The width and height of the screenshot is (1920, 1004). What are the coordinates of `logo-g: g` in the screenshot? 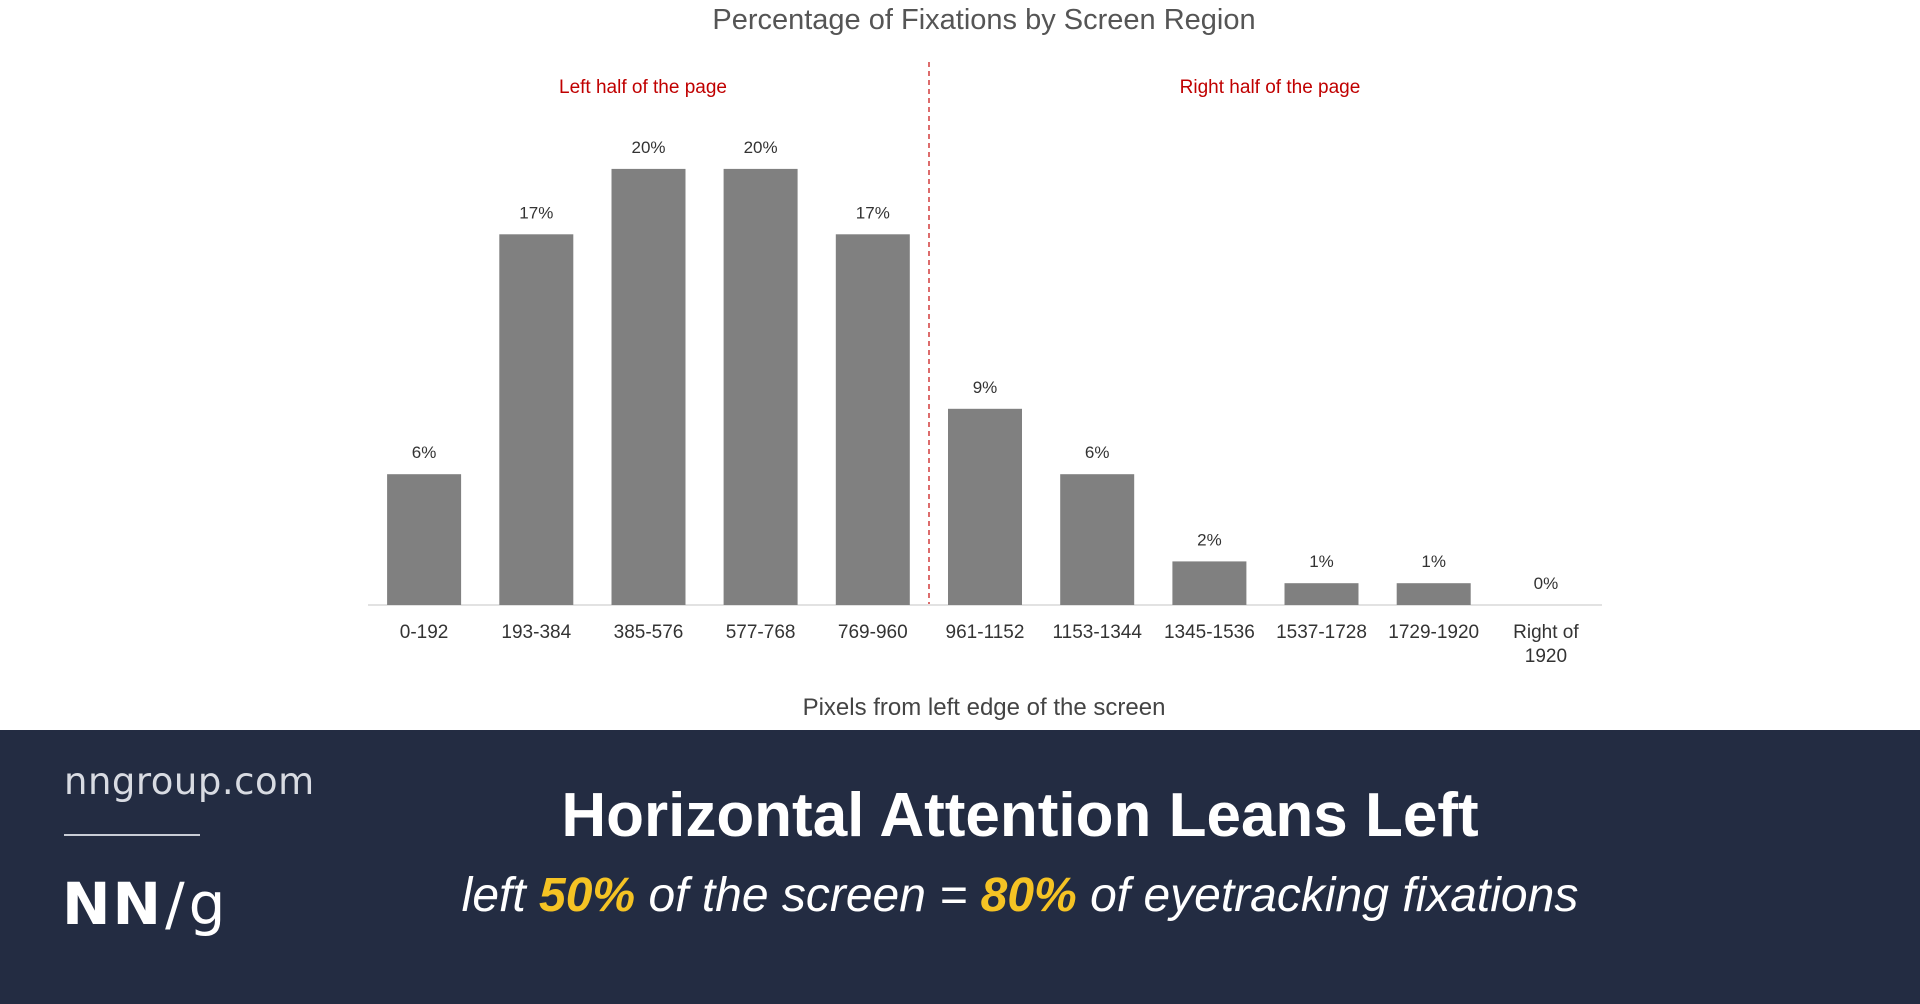 It's located at (208, 904).